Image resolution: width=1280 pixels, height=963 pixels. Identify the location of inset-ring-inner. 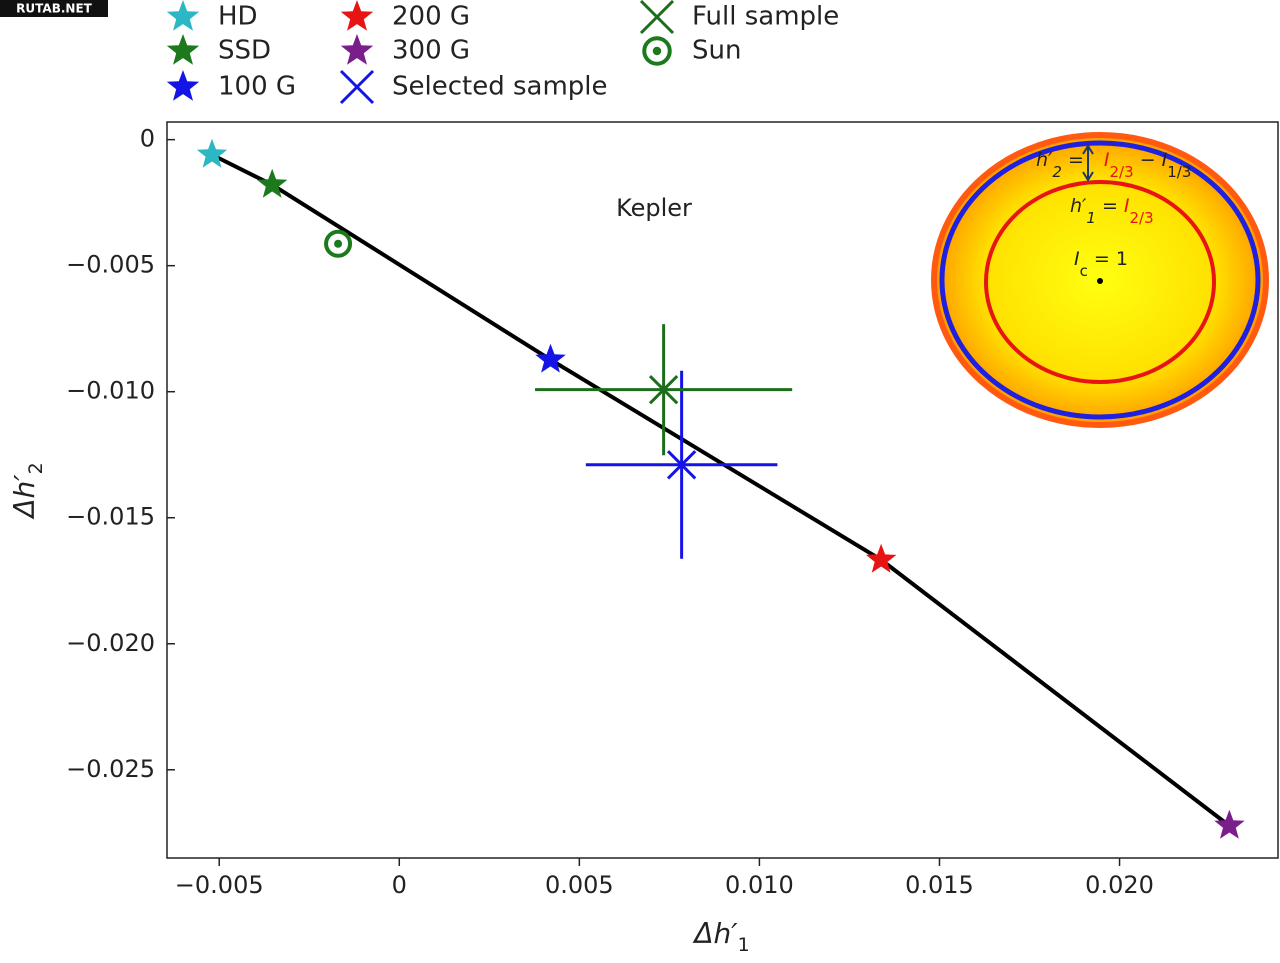
(1100, 282).